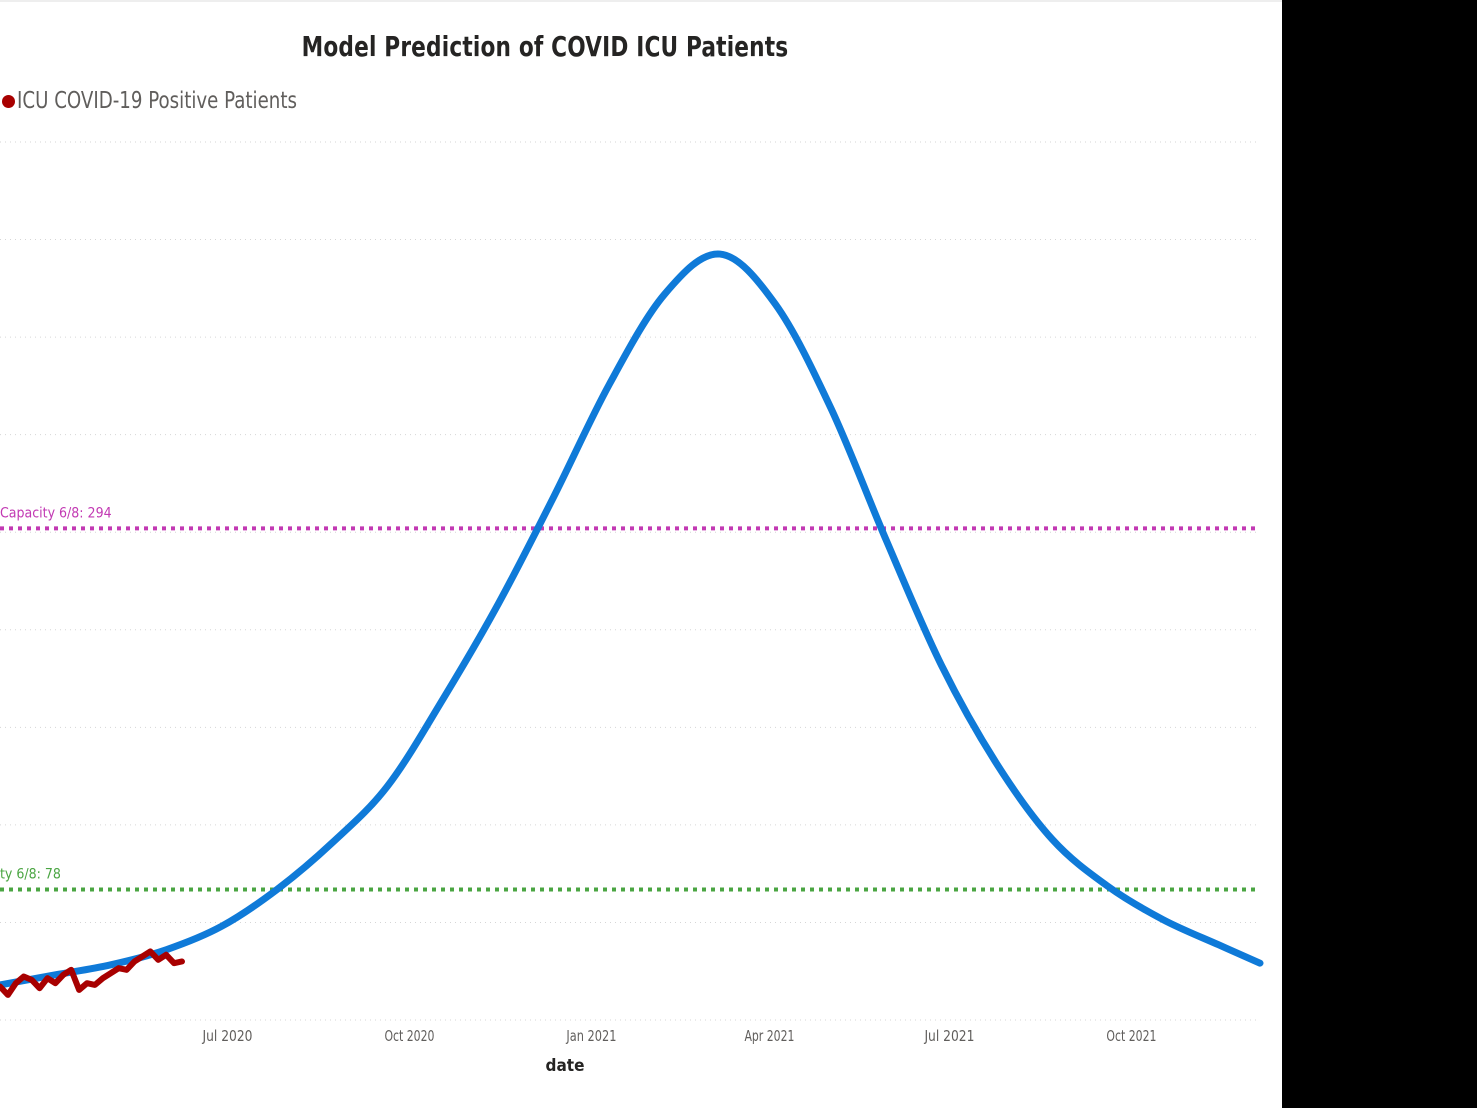 This screenshot has height=1110, width=1477. I want to click on x-tick-label: Oct 2021, so click(1131, 1036).